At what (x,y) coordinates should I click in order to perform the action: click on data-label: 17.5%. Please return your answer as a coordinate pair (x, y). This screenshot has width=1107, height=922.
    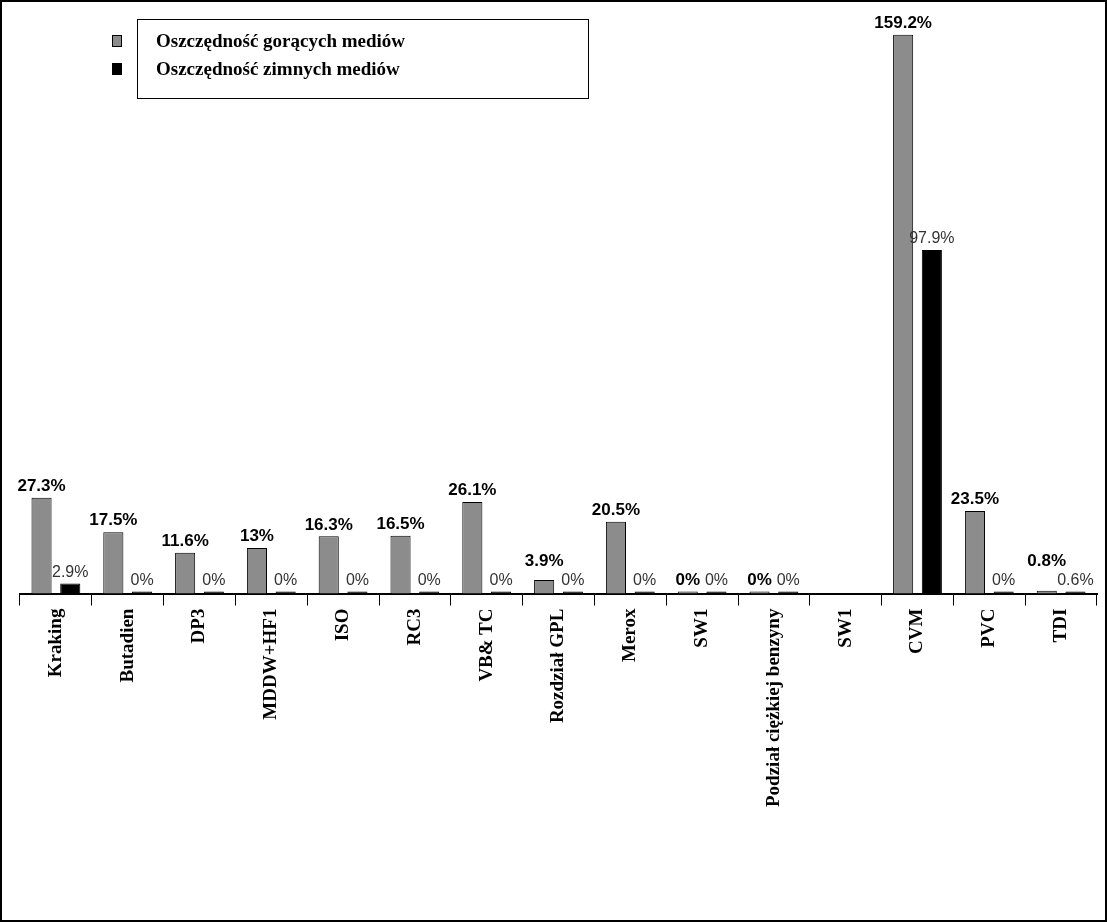
    Looking at the image, I should click on (113, 520).